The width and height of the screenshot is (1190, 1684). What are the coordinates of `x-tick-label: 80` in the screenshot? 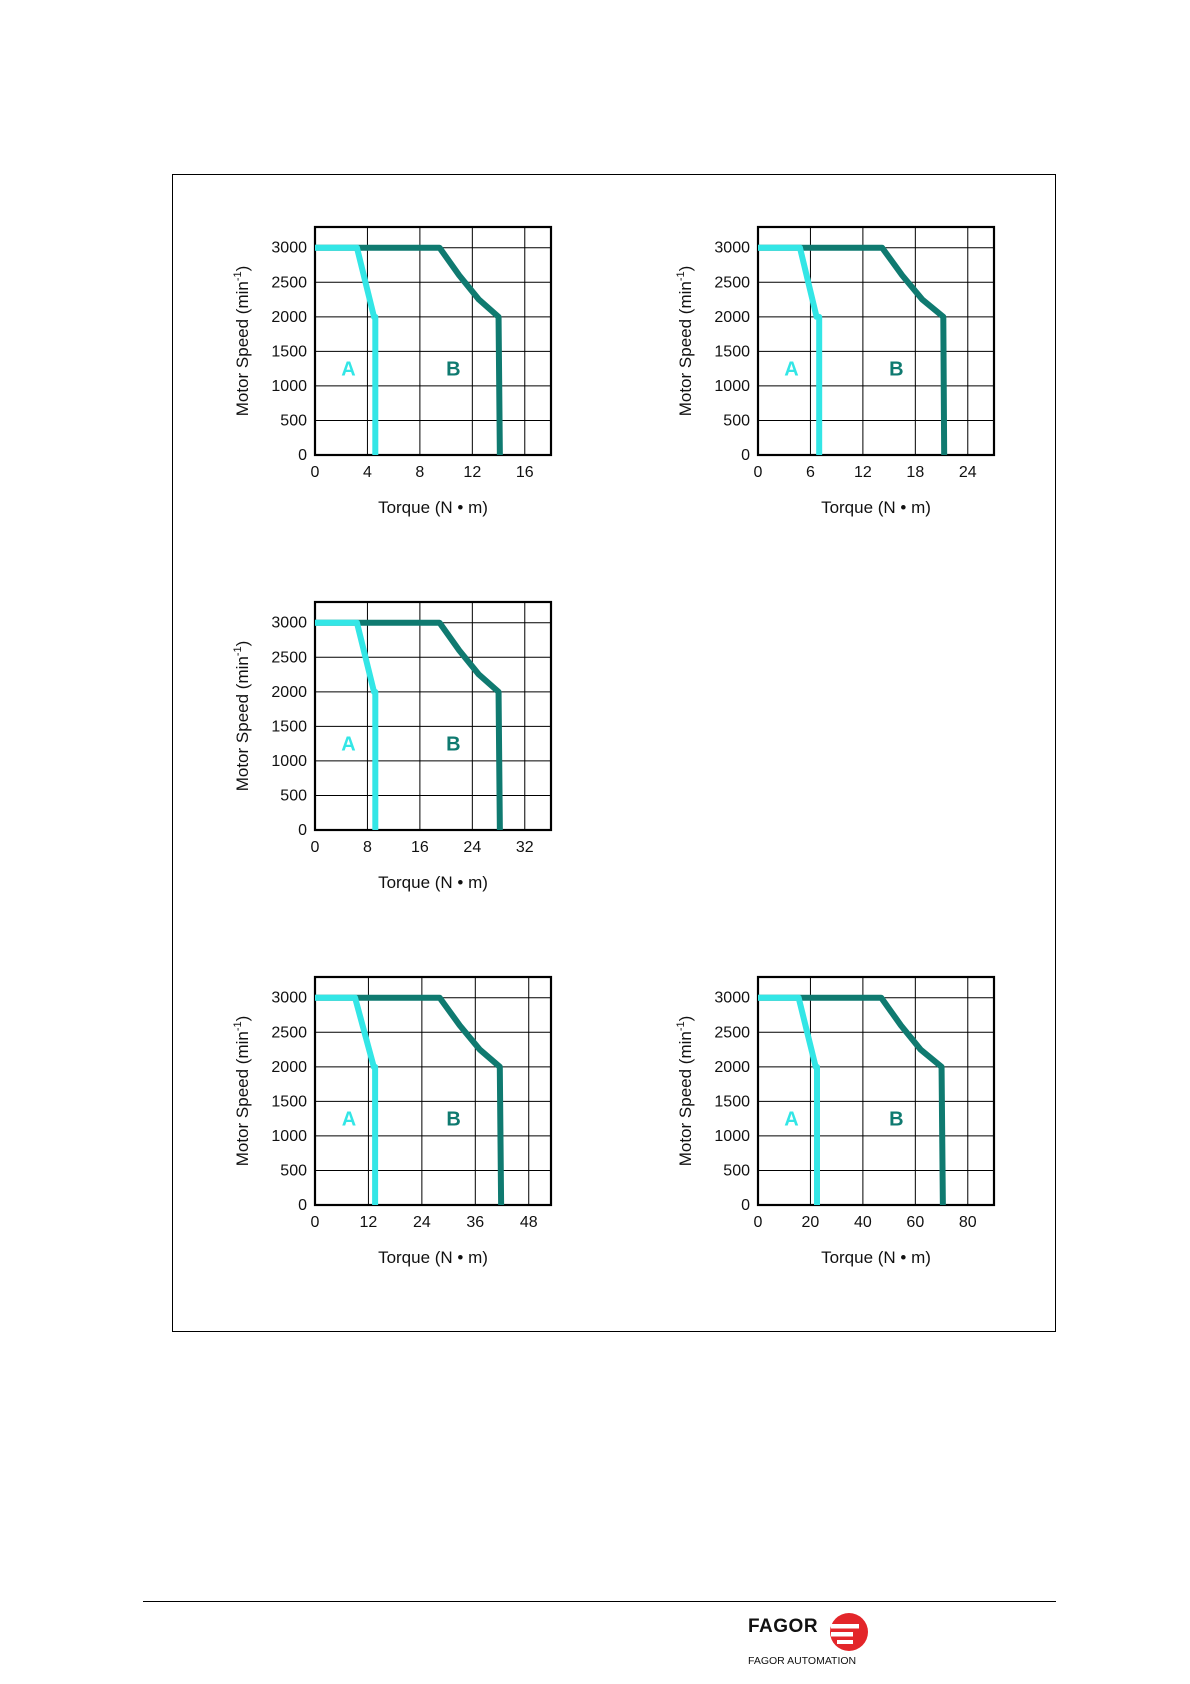 It's located at (968, 1222).